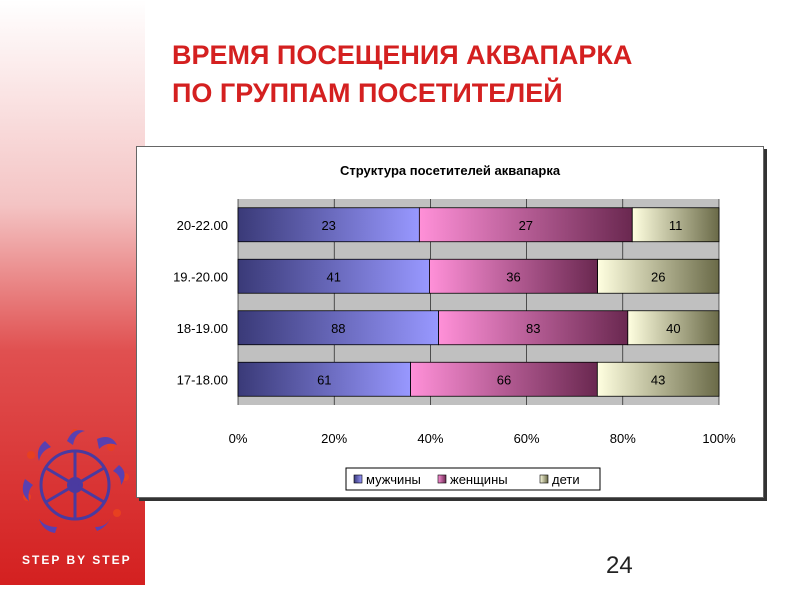  I want to click on x-tick-label: 20%, so click(334, 438).